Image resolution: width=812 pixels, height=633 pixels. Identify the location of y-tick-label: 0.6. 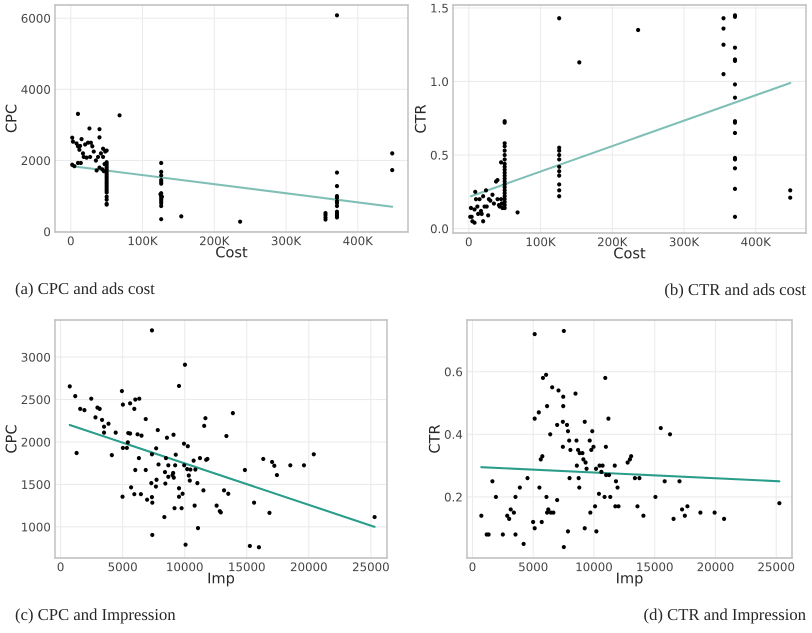
(453, 371).